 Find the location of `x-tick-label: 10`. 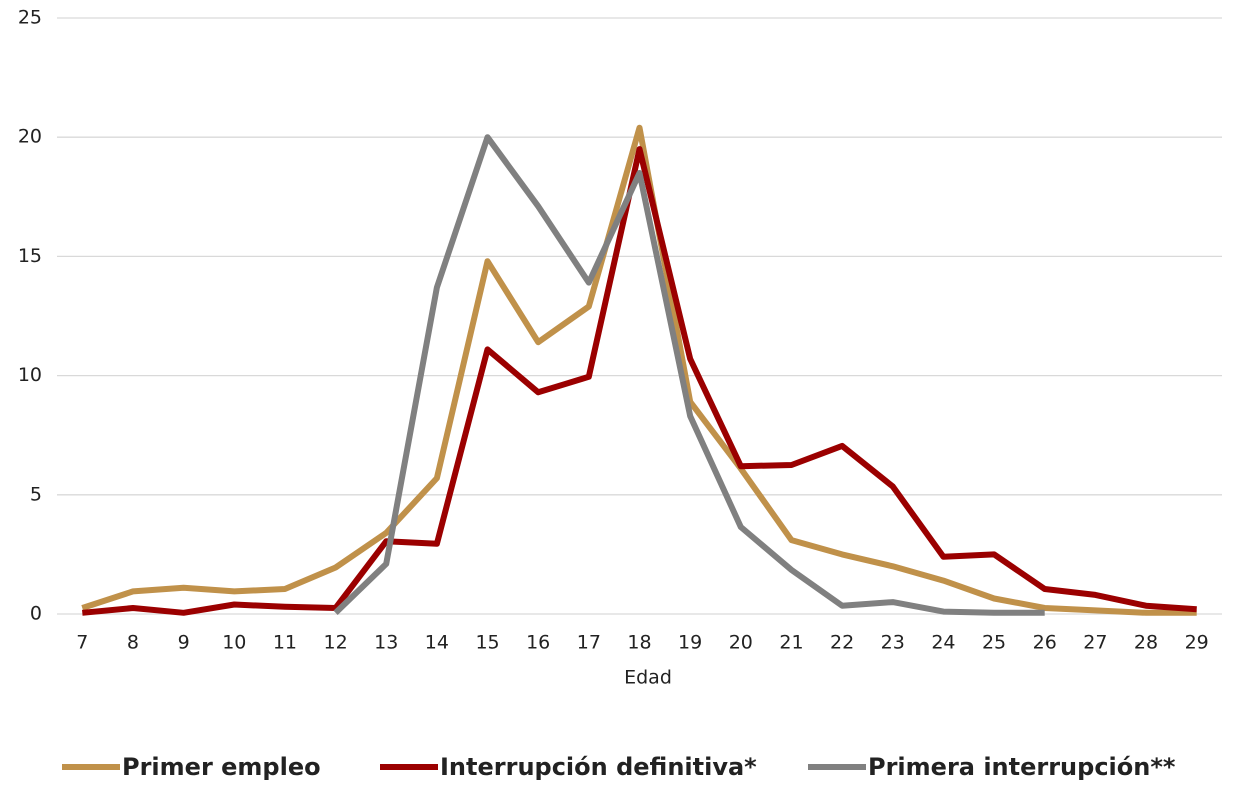

x-tick-label: 10 is located at coordinates (234, 643).